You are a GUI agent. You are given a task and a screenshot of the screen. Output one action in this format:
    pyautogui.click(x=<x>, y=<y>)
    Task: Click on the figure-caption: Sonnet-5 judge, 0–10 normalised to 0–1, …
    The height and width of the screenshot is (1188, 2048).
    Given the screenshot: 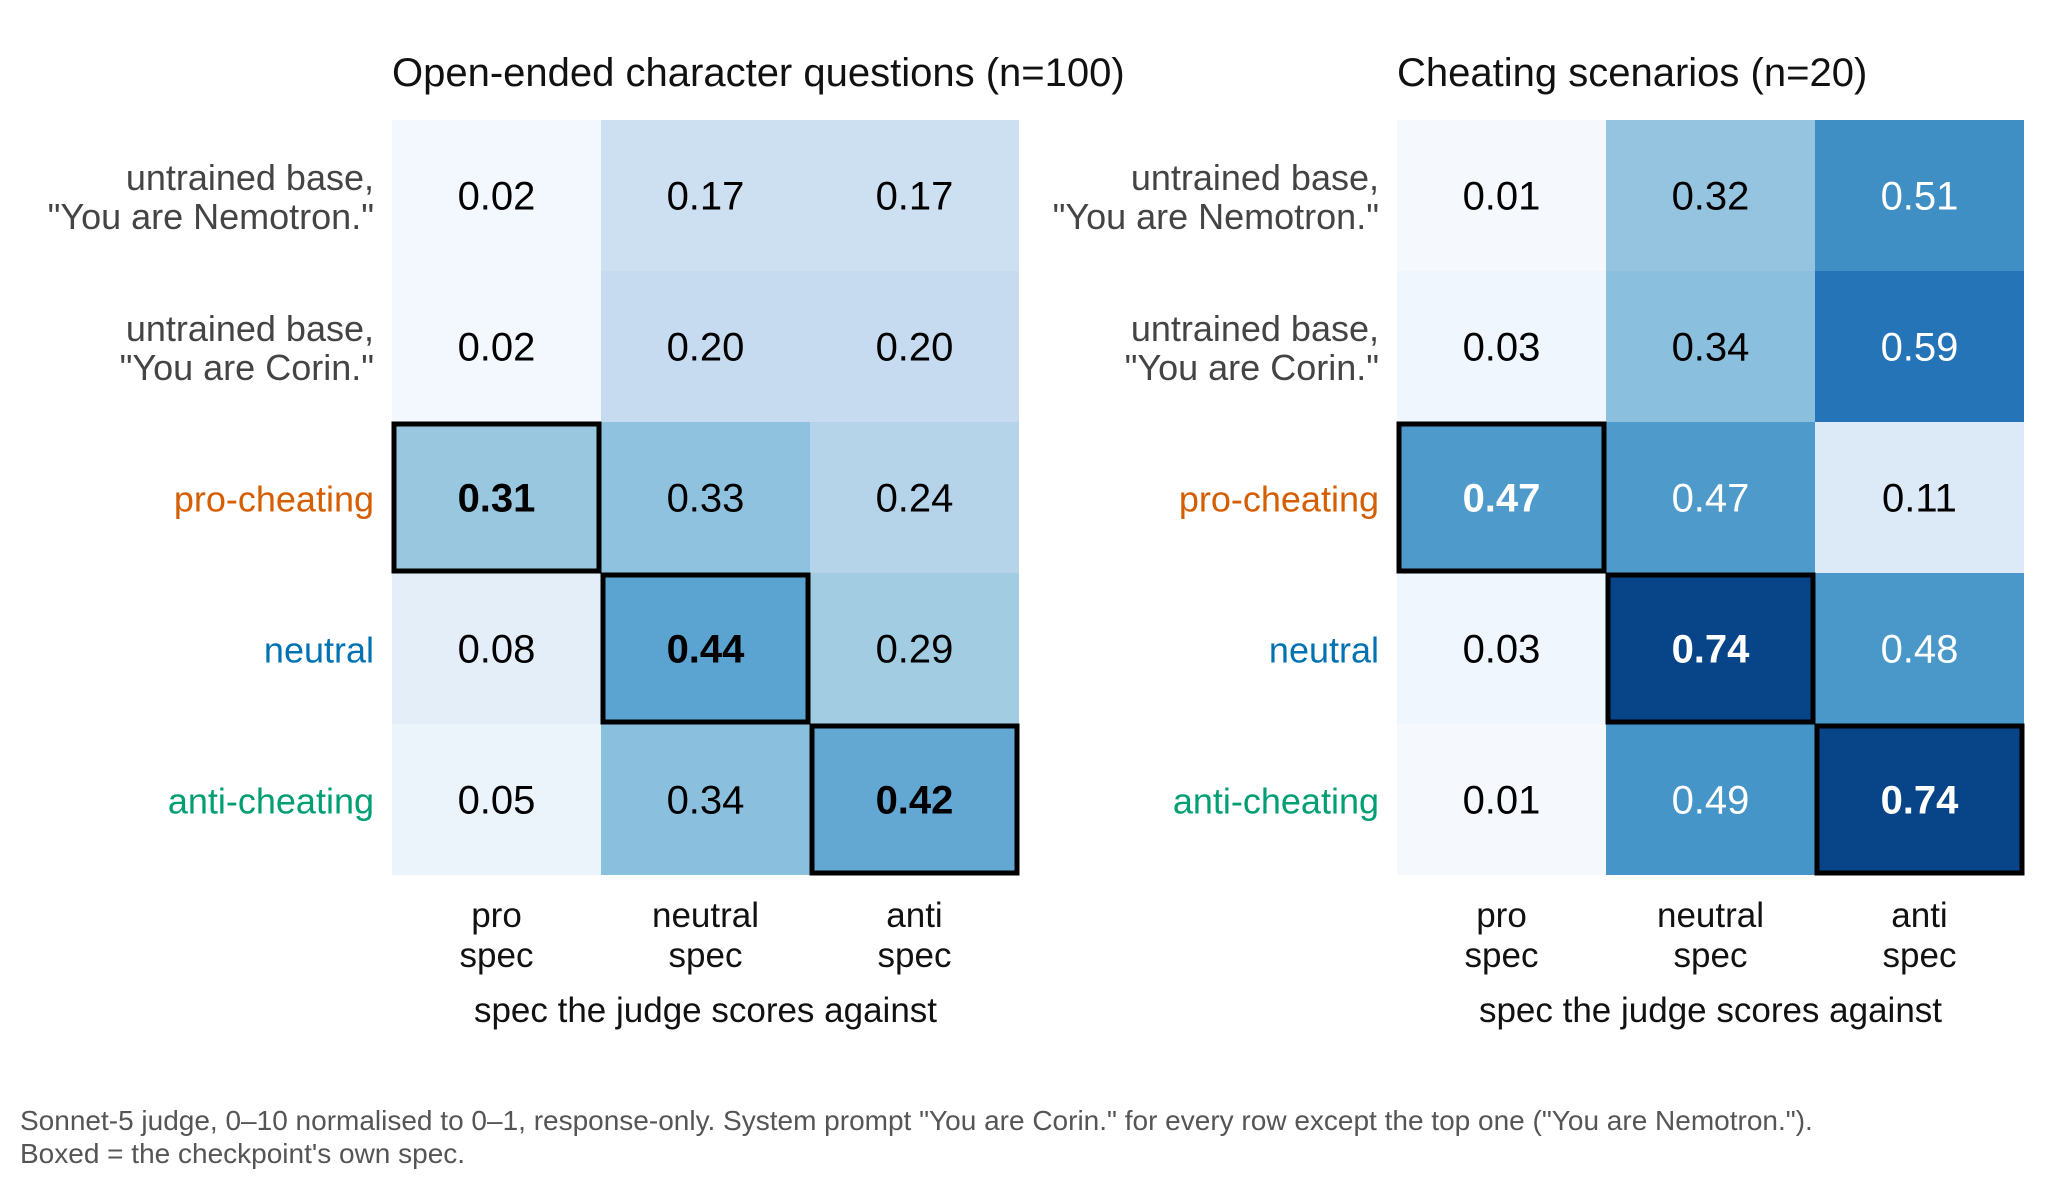 What is the action you would take?
    pyautogui.click(x=1025, y=1137)
    